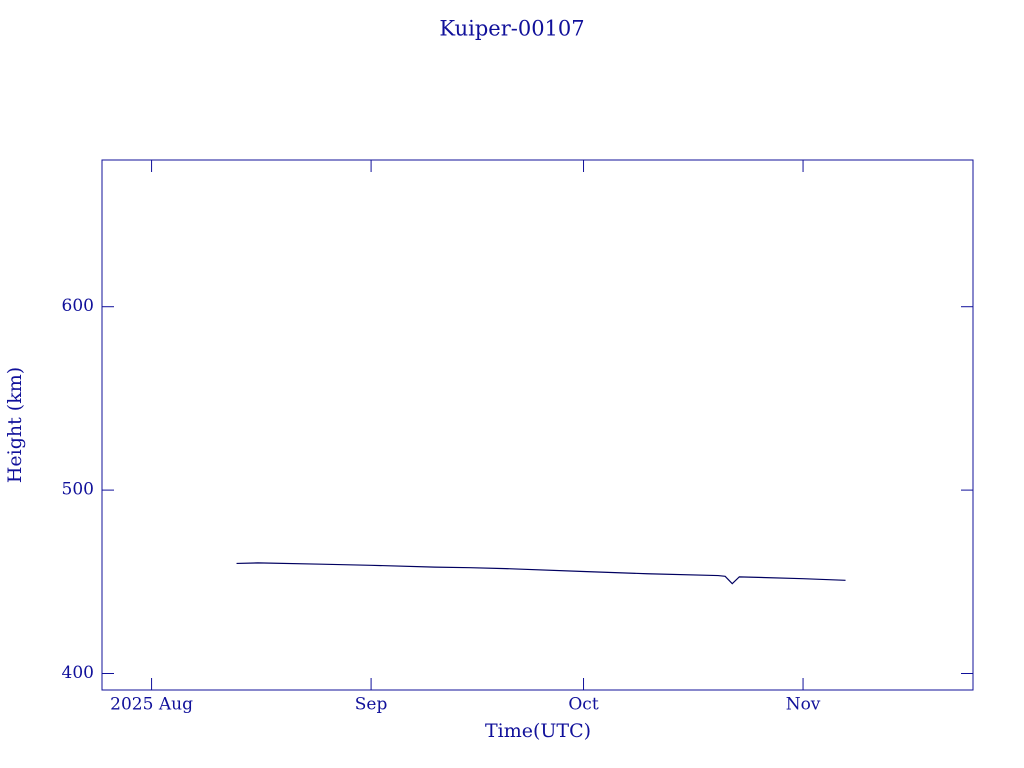 Image resolution: width=1024 pixels, height=768 pixels. What do you see at coordinates (511, 29) in the screenshot?
I see `chart-title: Kuiper-00107` at bounding box center [511, 29].